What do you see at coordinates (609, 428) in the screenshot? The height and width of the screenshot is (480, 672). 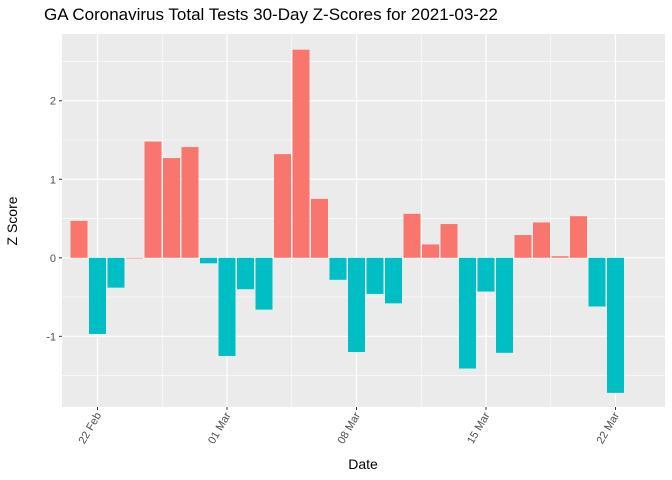 I see `x-tick-label: 22 Mar` at bounding box center [609, 428].